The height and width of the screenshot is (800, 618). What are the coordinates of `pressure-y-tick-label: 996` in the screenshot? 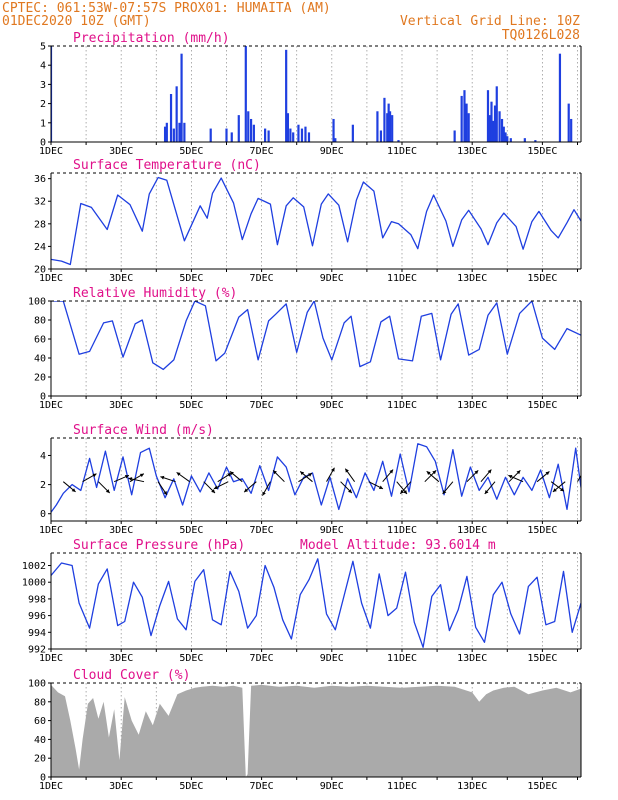 It's located at (37, 616).